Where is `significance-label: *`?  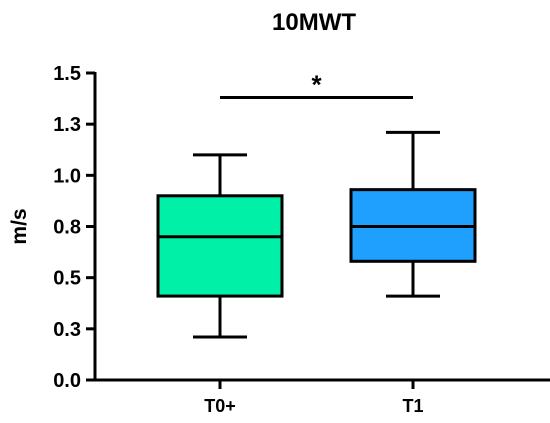
significance-label: * is located at coordinates (316, 85).